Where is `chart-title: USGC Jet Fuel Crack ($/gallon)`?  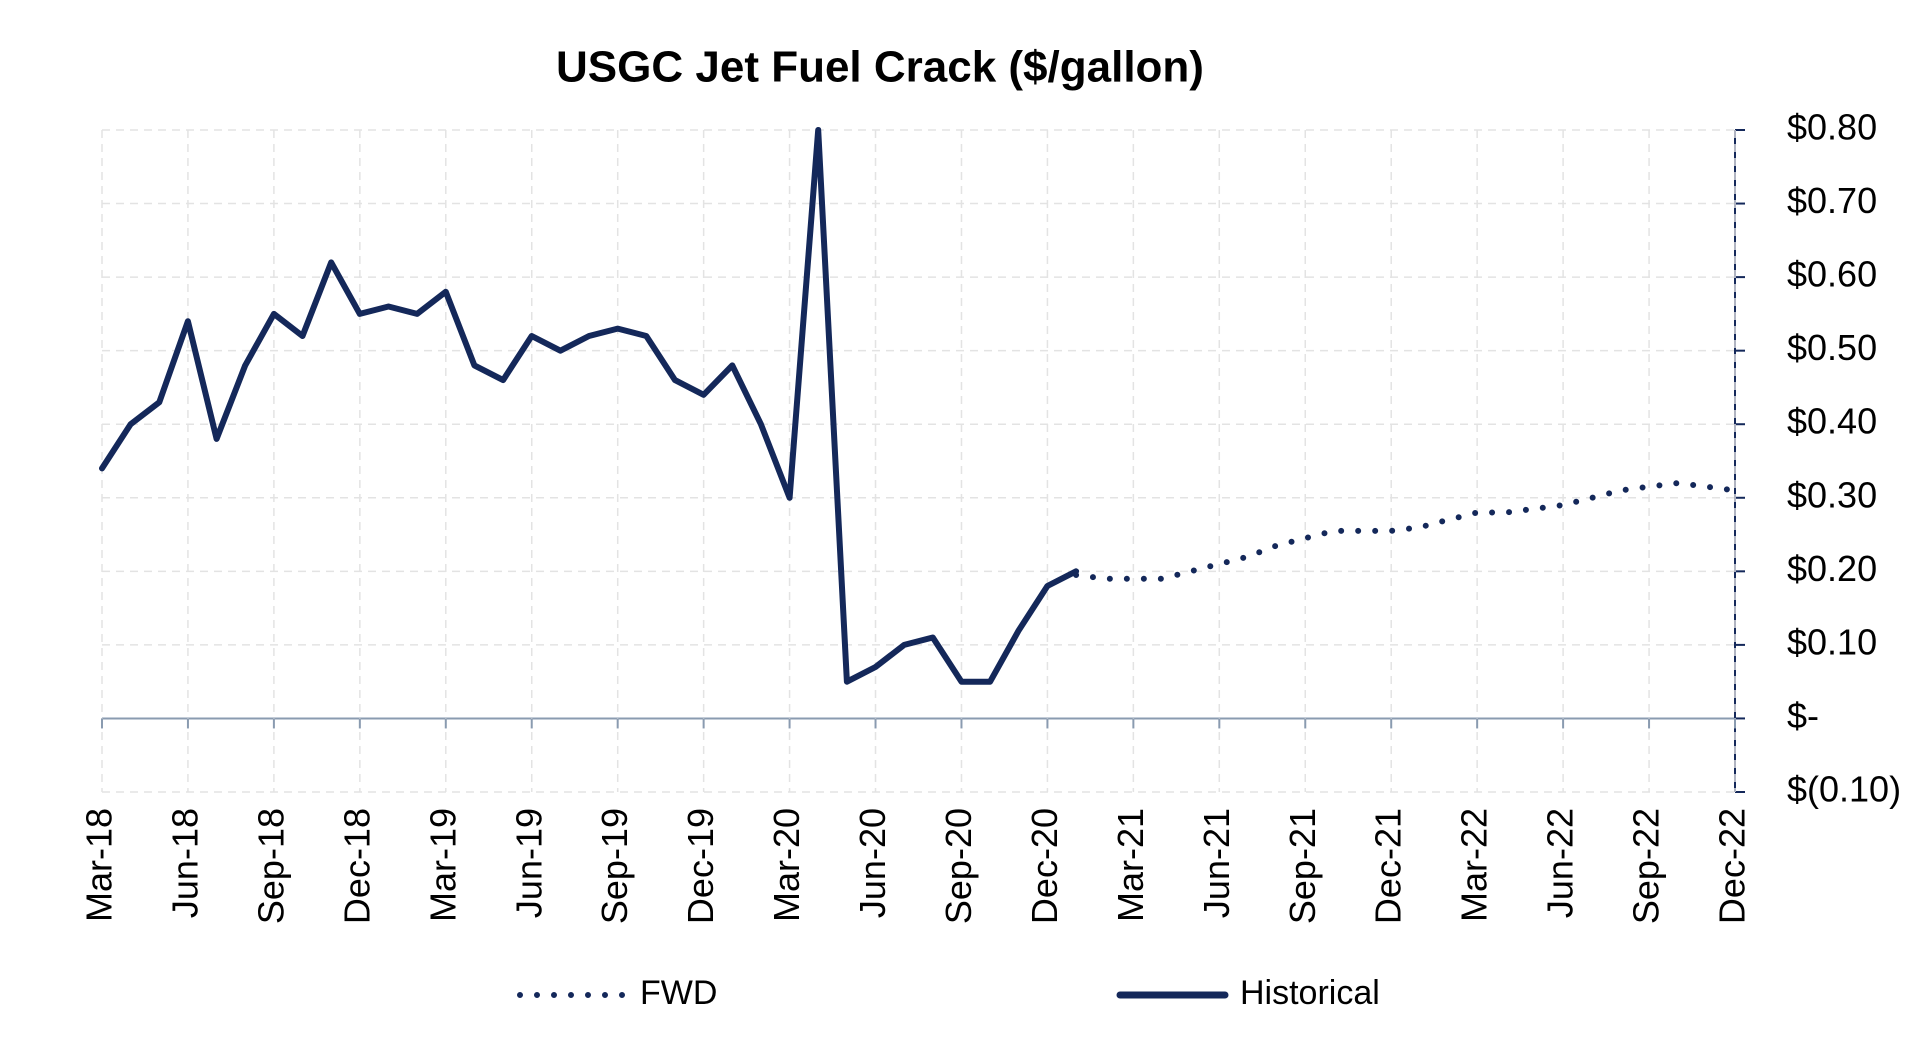
chart-title: USGC Jet Fuel Crack ($/gallon) is located at coordinates (880, 67).